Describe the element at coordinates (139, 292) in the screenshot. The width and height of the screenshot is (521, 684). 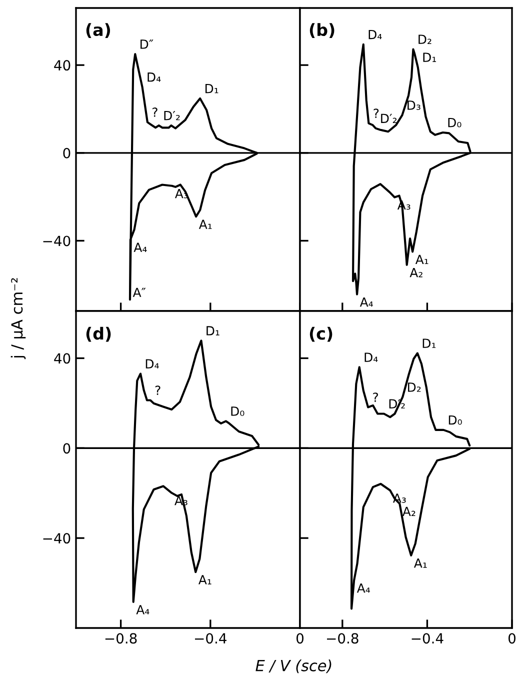
I see `annotation: A″` at that location.